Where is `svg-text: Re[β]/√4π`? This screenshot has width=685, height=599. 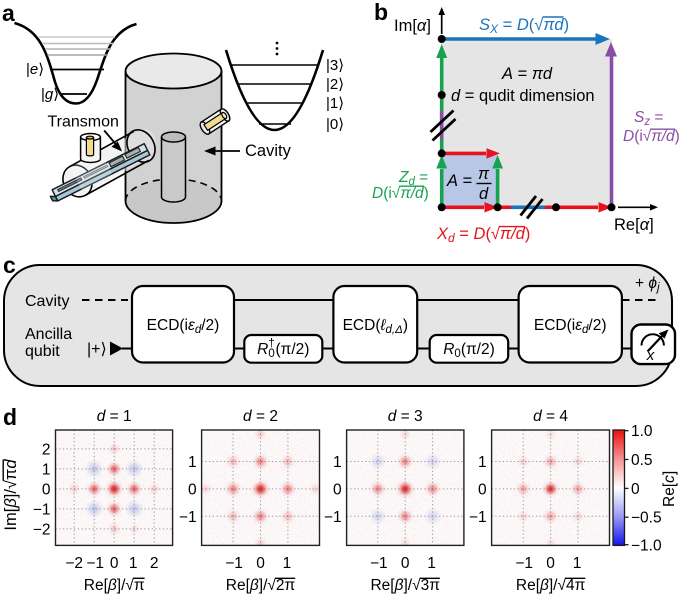 svg-text: Re[β]/√4π is located at coordinates (551, 585).